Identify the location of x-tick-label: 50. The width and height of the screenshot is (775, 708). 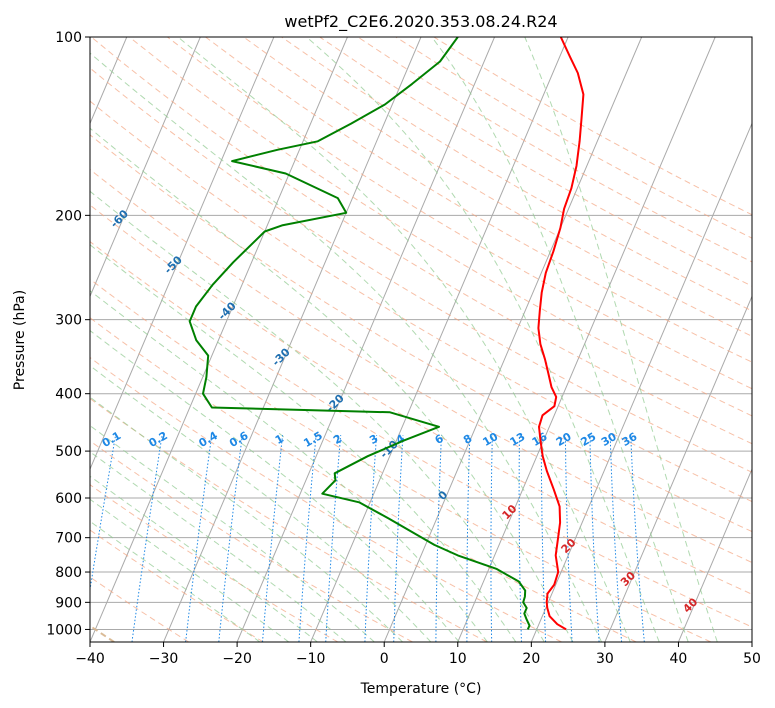
(752, 659).